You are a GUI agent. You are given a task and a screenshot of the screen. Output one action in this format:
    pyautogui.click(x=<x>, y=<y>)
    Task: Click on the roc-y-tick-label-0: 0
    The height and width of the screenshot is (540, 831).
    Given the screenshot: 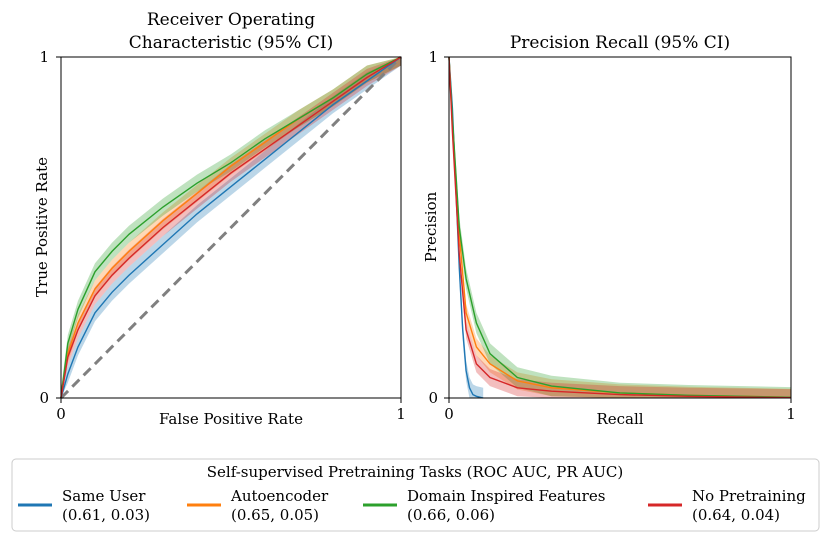 What is the action you would take?
    pyautogui.click(x=44, y=398)
    